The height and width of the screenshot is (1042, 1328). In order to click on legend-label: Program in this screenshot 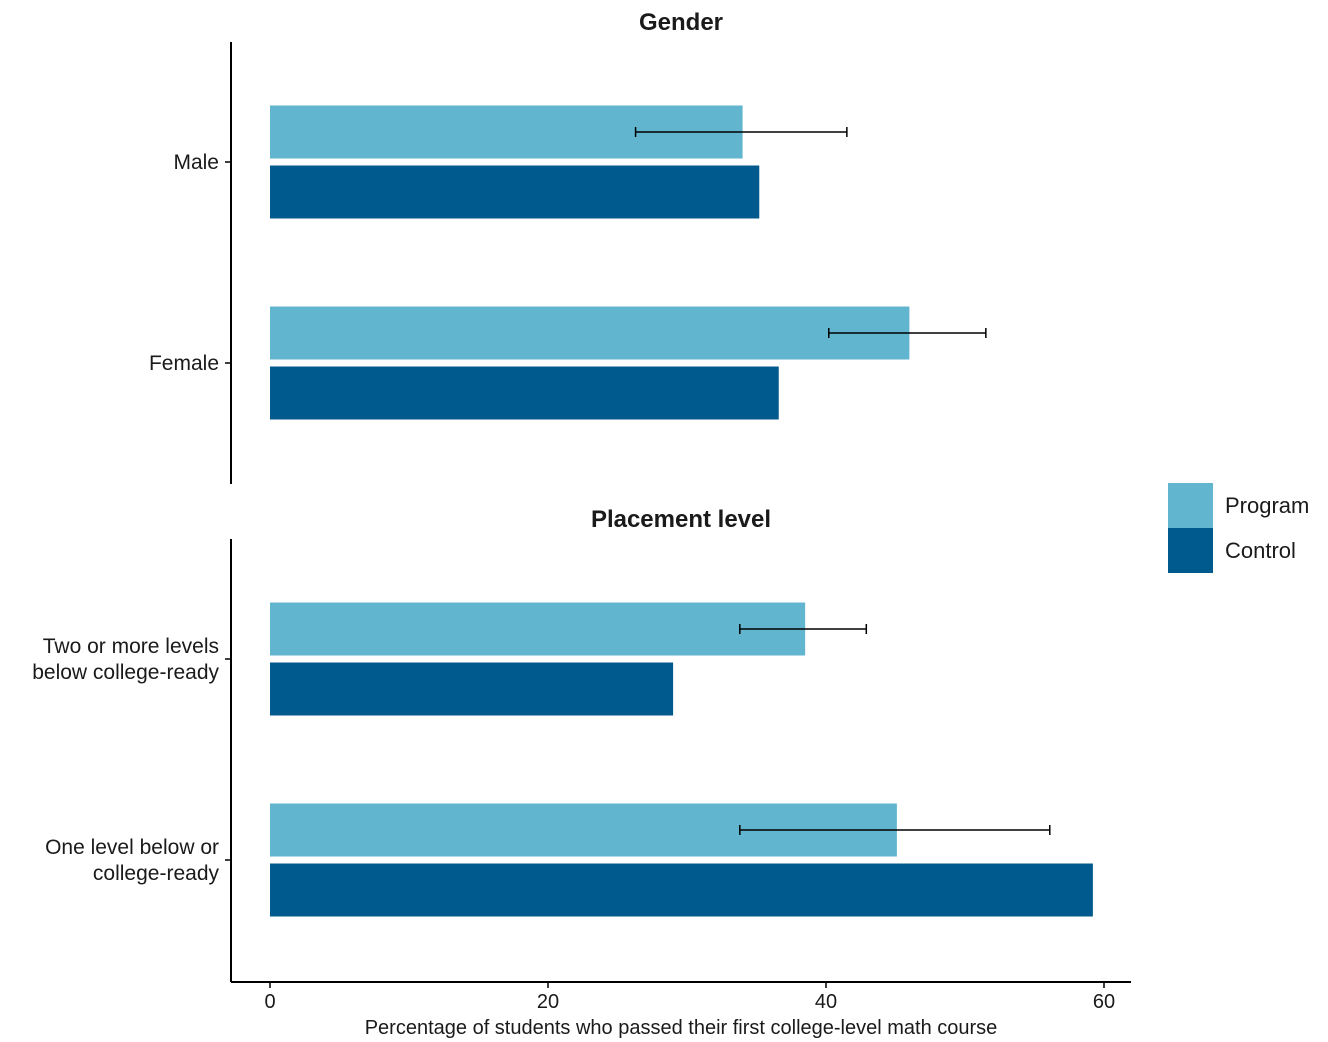, I will do `click(1267, 505)`.